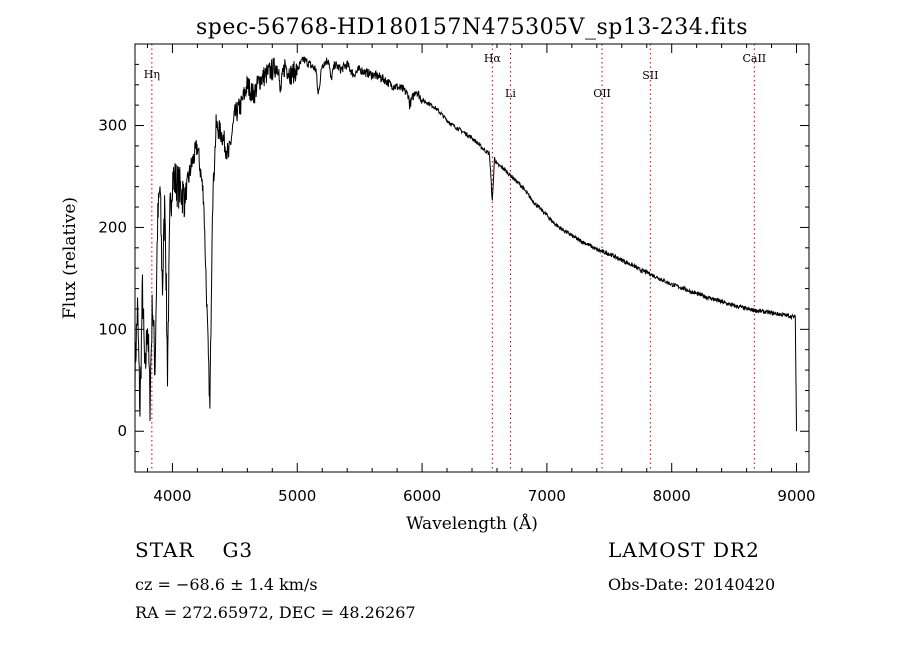  Describe the element at coordinates (422, 496) in the screenshot. I see `x-tick-label: 6000` at that location.